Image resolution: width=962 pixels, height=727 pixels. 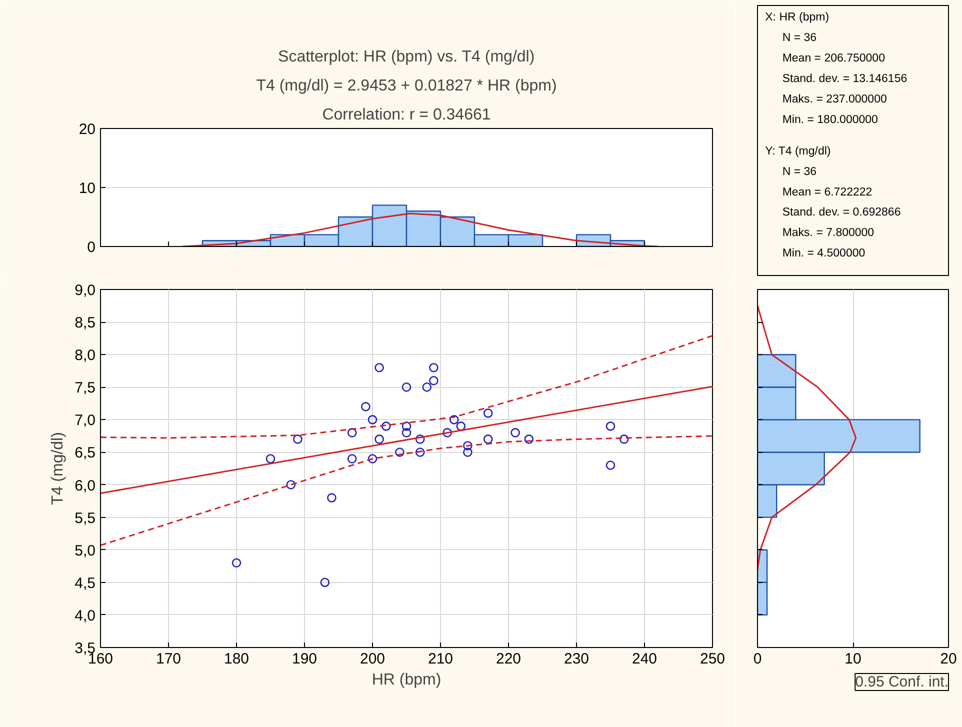 I want to click on y-tick-label: 5,5, so click(x=85, y=518).